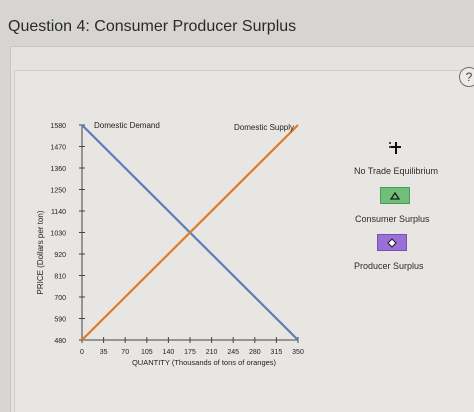  What do you see at coordinates (60, 320) in the screenshot?
I see `y-tick-label: 590` at bounding box center [60, 320].